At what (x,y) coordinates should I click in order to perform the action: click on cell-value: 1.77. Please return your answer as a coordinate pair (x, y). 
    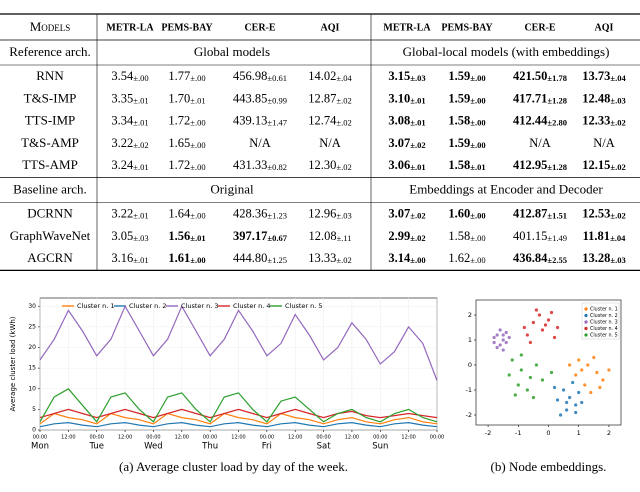
    Looking at the image, I should click on (179, 76).